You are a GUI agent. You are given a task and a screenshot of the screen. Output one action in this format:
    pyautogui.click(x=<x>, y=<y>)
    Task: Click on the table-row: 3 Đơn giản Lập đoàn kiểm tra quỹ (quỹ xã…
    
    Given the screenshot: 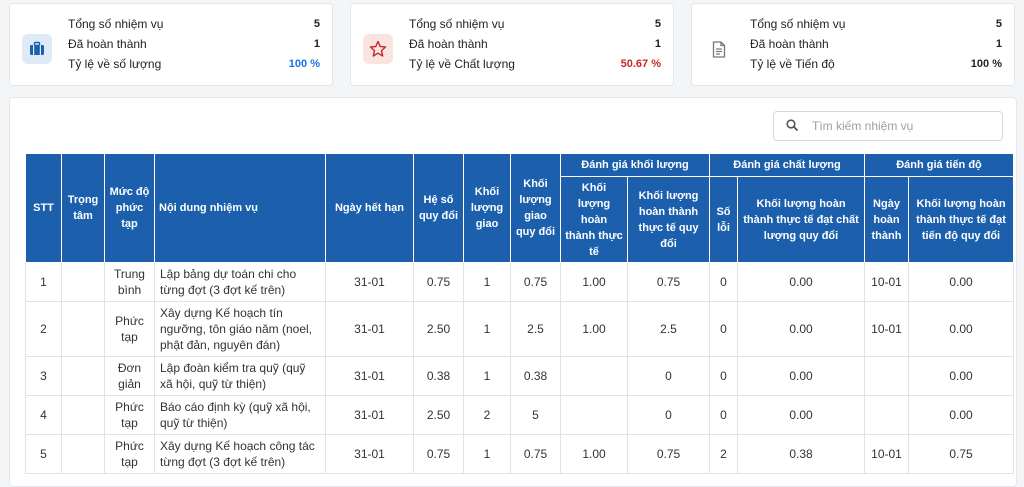 What is the action you would take?
    pyautogui.click(x=519, y=376)
    